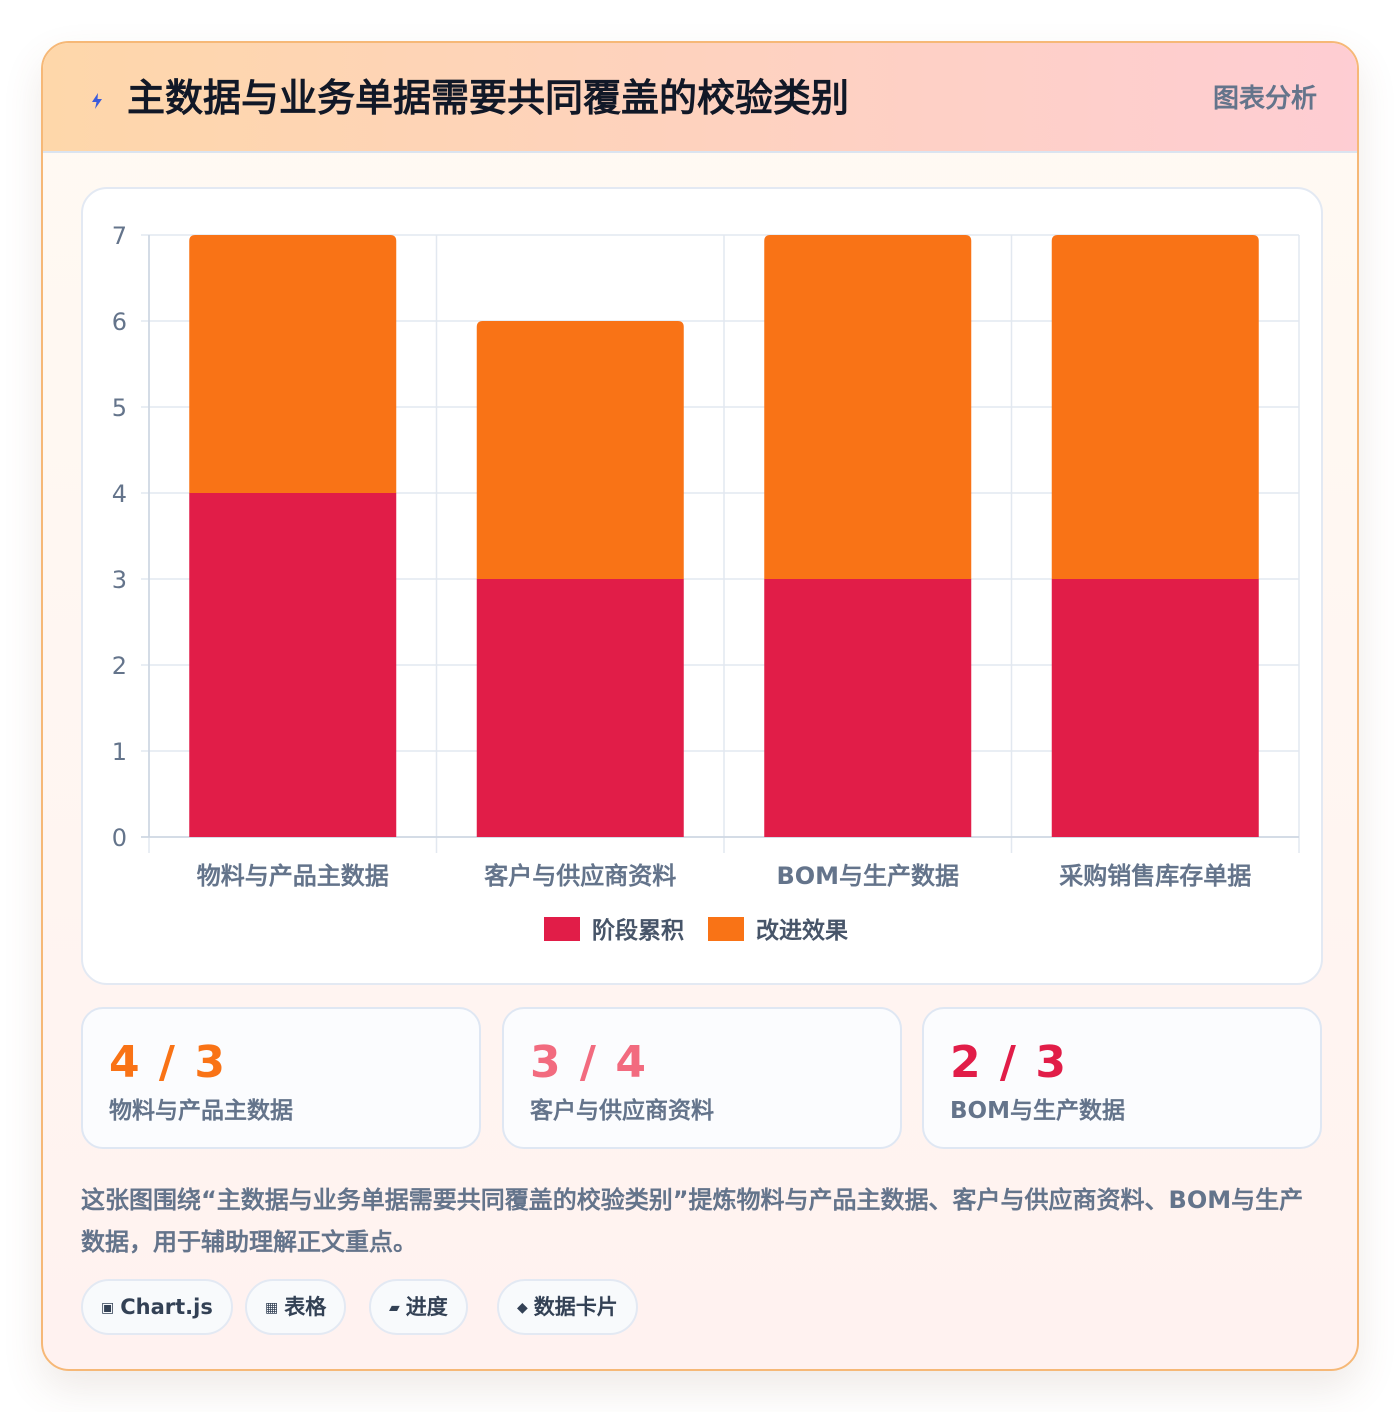 Image resolution: width=1400 pixels, height=1412 pixels. What do you see at coordinates (522, 1308) in the screenshot?
I see `diamond-icon: ◆` at bounding box center [522, 1308].